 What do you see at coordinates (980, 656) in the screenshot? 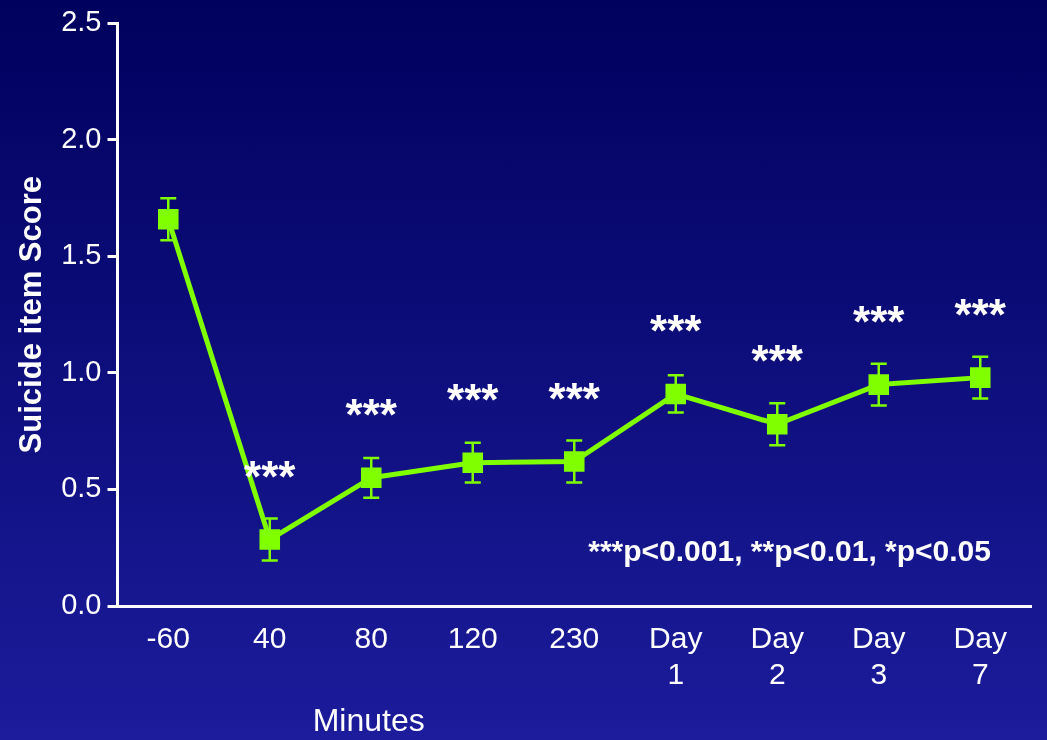
I see `x-tick-label: Day 7` at bounding box center [980, 656].